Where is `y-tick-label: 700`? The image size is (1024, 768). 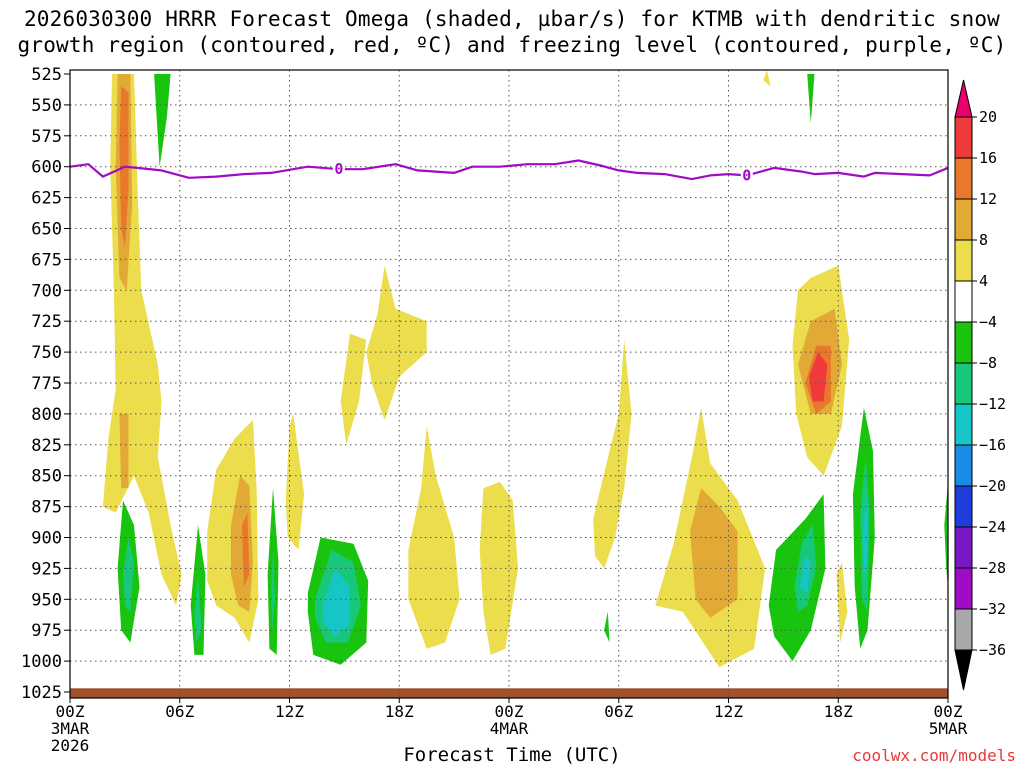
y-tick-label: 700 is located at coordinates (46, 291).